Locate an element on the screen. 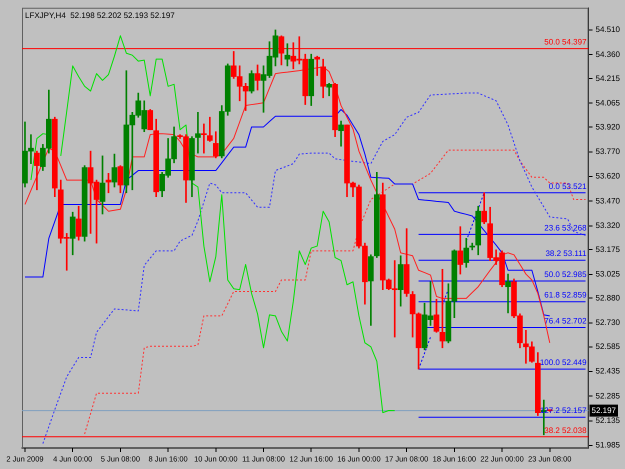 Image resolution: width=625 pixels, height=469 pixels. chart-title: LFXJPY,H4 52.198 52.202 52.193 52.197 is located at coordinates (100, 15).